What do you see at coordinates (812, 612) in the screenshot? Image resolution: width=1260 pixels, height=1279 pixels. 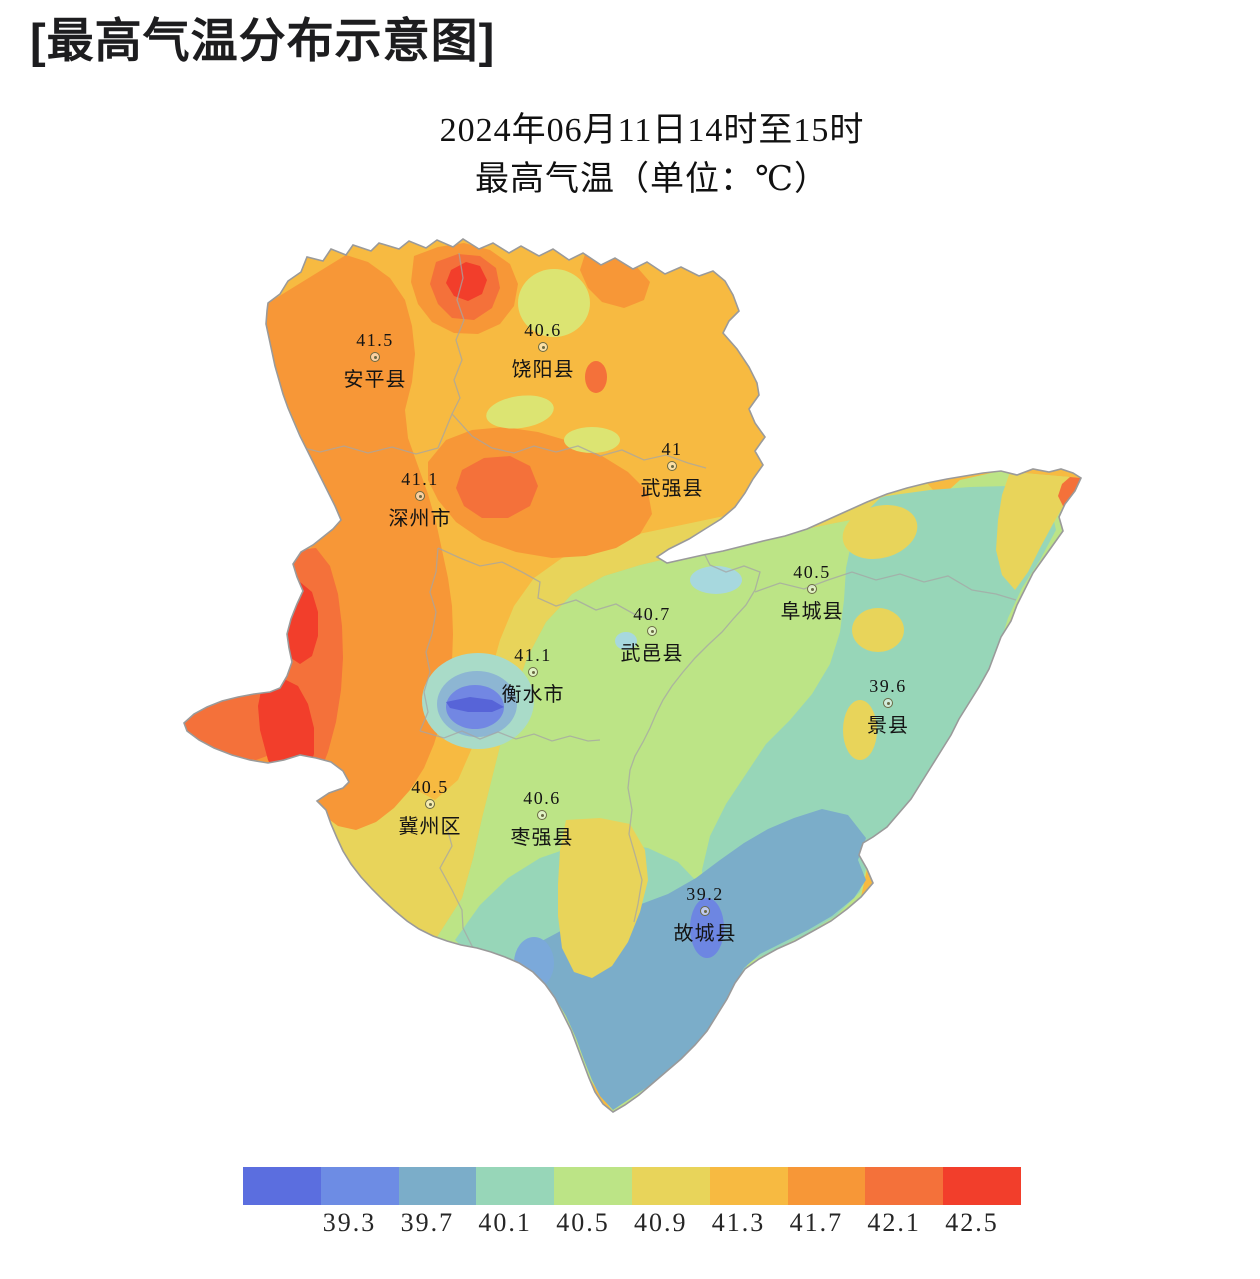 I see `station-name: 阜城县` at bounding box center [812, 612].